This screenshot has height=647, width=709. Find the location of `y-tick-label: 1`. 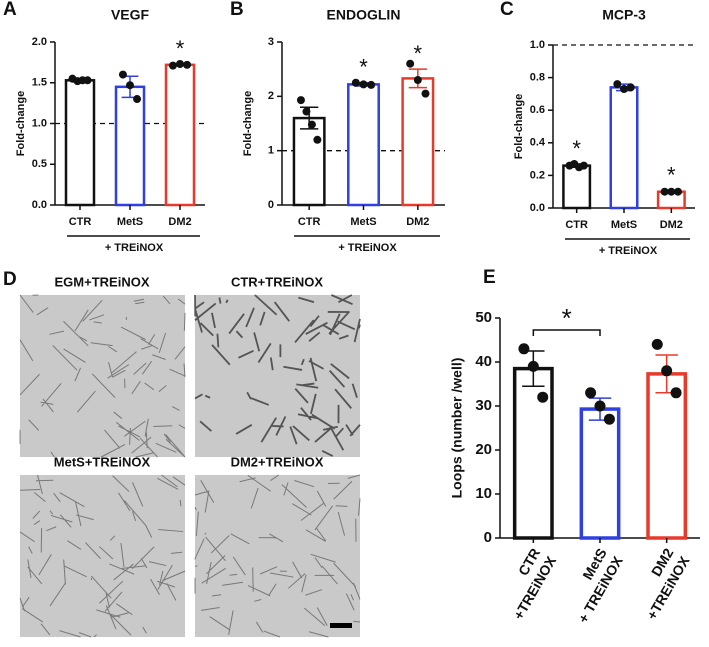

y-tick-label: 1 is located at coordinates (271, 151).